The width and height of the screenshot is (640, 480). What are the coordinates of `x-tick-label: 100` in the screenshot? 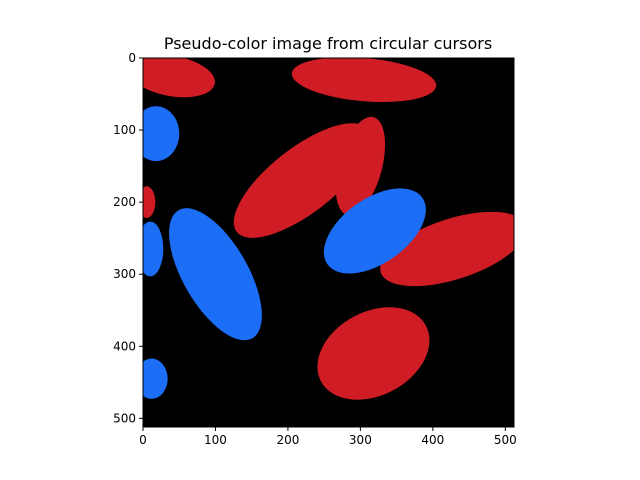 It's located at (215, 440).